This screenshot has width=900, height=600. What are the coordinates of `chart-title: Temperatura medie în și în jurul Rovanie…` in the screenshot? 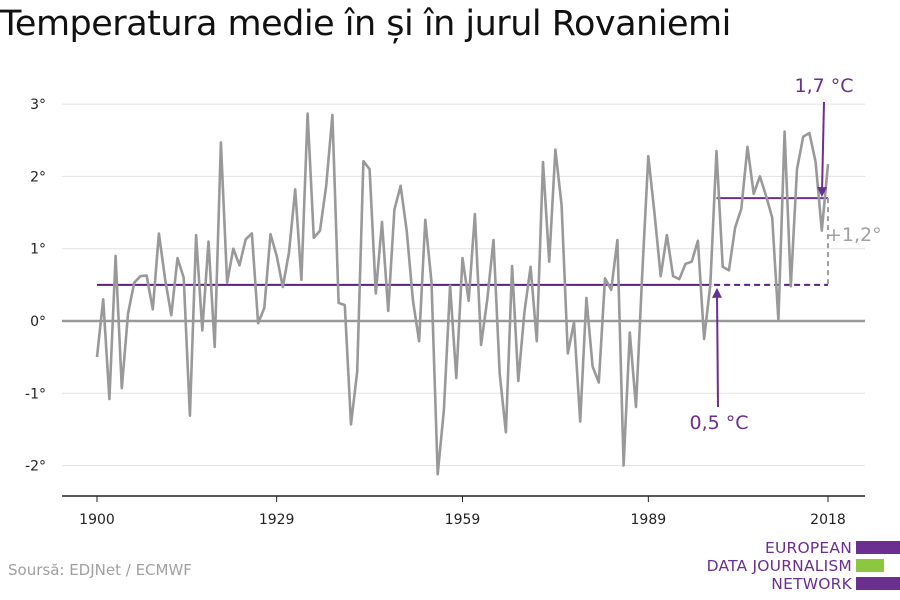 It's located at (365, 24).